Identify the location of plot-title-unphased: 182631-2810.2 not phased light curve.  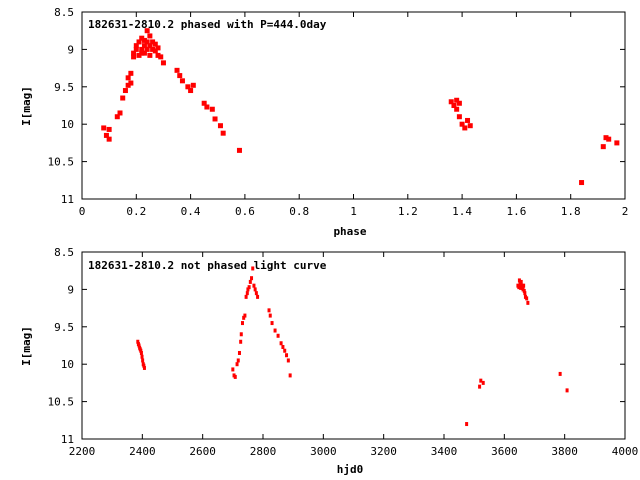
(207, 265).